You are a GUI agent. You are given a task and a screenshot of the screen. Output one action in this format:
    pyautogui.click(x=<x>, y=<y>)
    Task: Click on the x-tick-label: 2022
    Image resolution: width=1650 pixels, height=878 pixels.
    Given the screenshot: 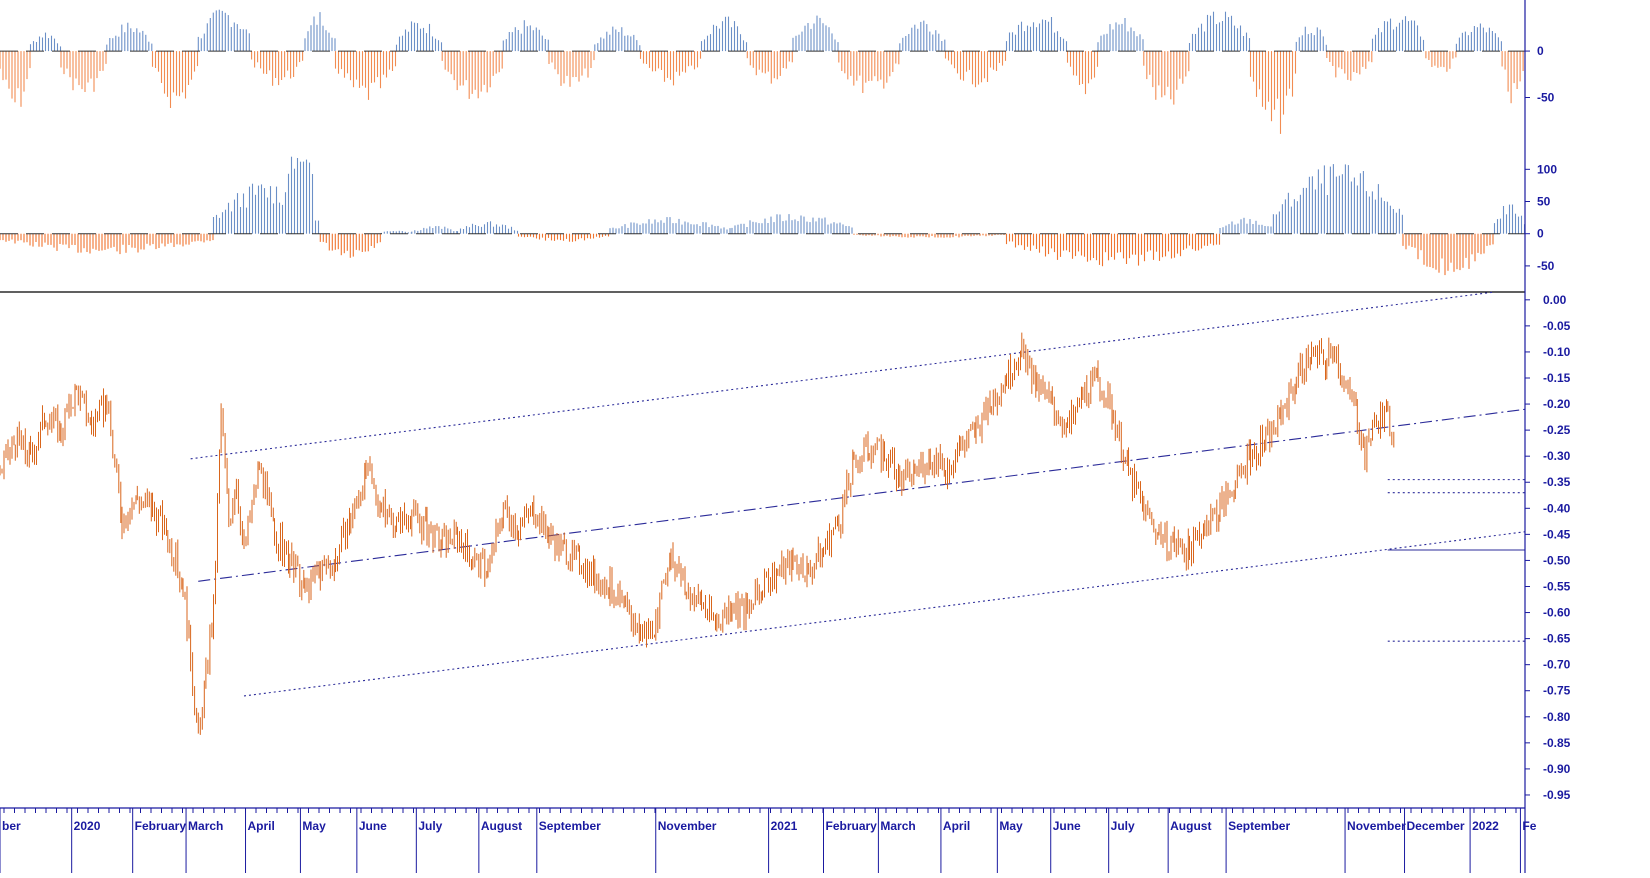 What is the action you would take?
    pyautogui.click(x=1485, y=826)
    